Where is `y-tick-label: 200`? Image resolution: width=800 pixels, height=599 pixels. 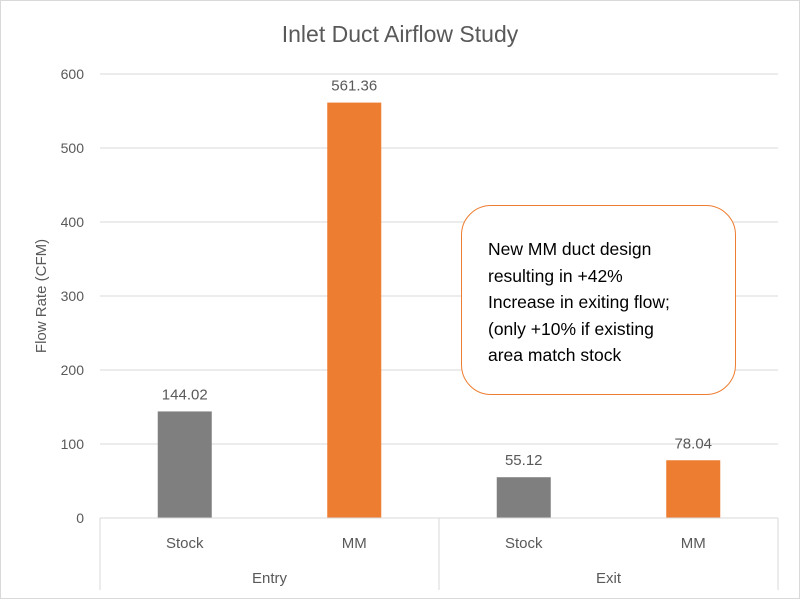
y-tick-label: 200 is located at coordinates (73, 370).